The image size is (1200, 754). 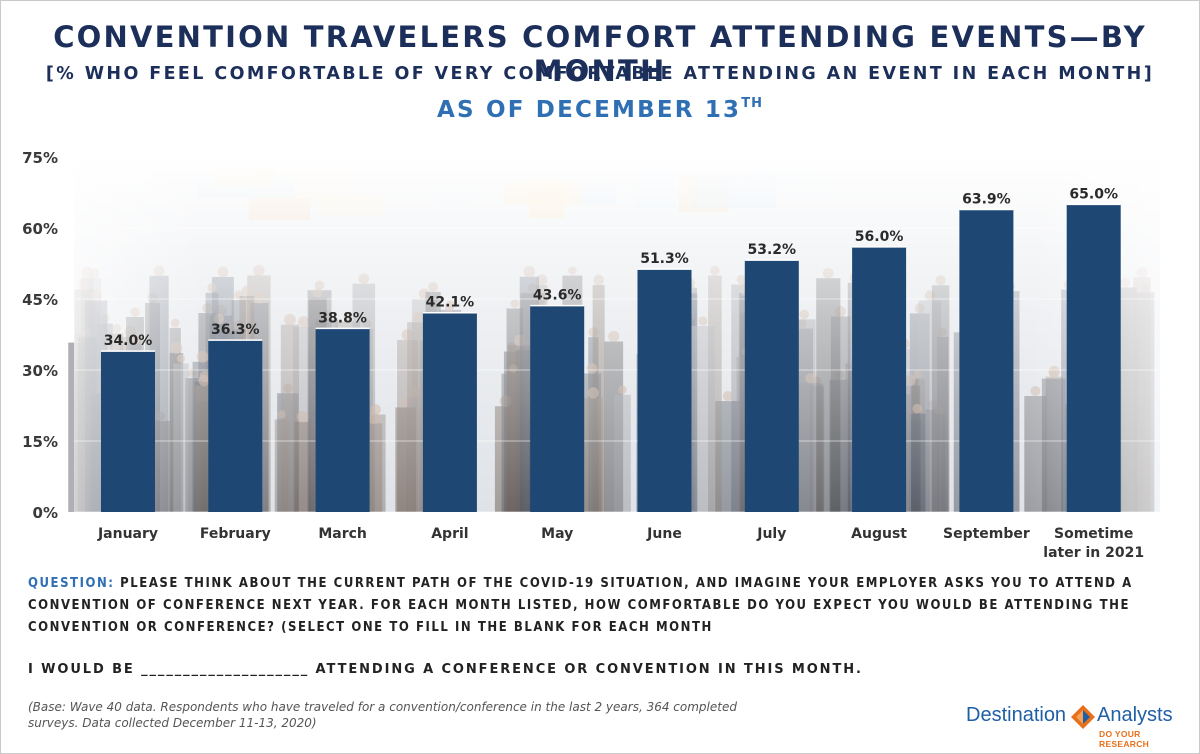 What do you see at coordinates (986, 200) in the screenshot?
I see `value-label: 63.9%` at bounding box center [986, 200].